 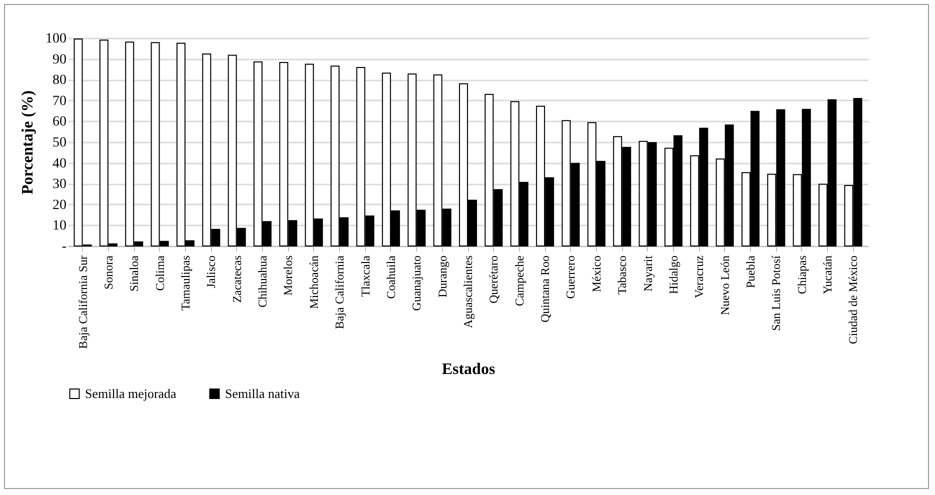 I want to click on y-tick-label: 20, so click(x=59, y=205).